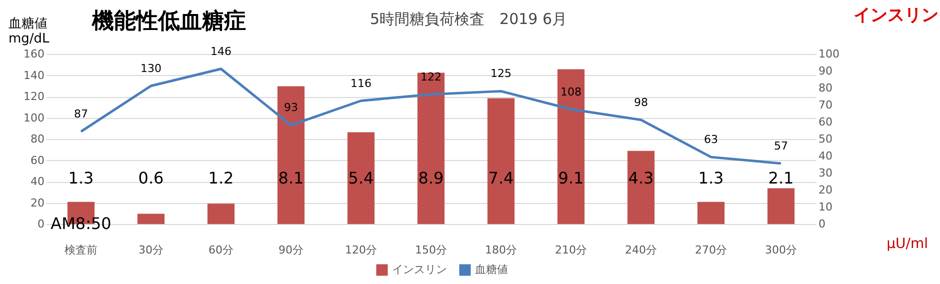  I want to click on y2-tick-label: 70, so click(825, 105).